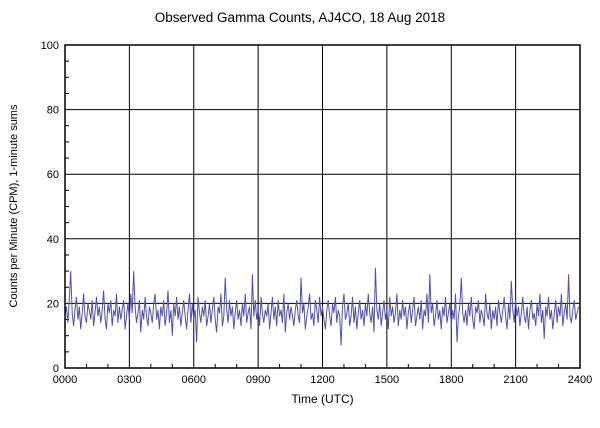  I want to click on x-tick-label: 1800, so click(451, 380).